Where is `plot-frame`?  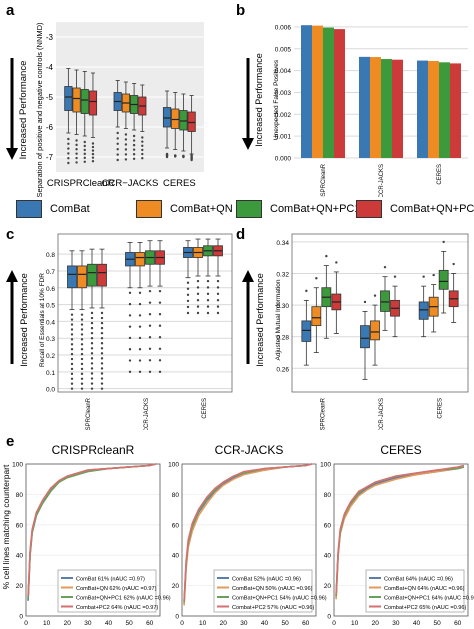 plot-frame is located at coordinates (145, 313).